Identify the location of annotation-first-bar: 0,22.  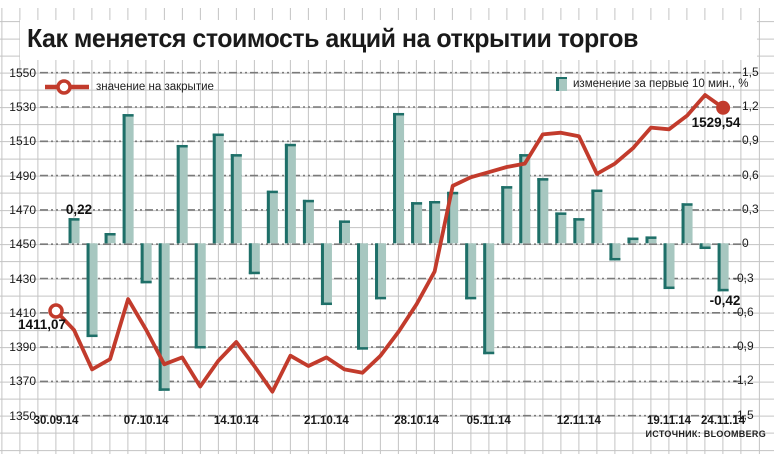
(79, 209).